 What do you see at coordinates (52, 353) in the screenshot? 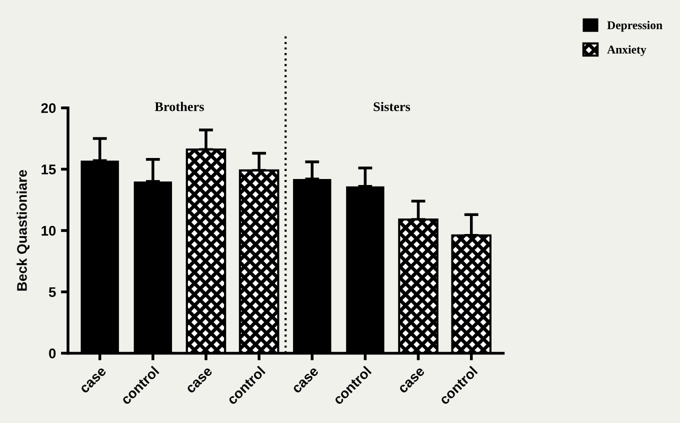
I see `y-tick-label: 0` at bounding box center [52, 353].